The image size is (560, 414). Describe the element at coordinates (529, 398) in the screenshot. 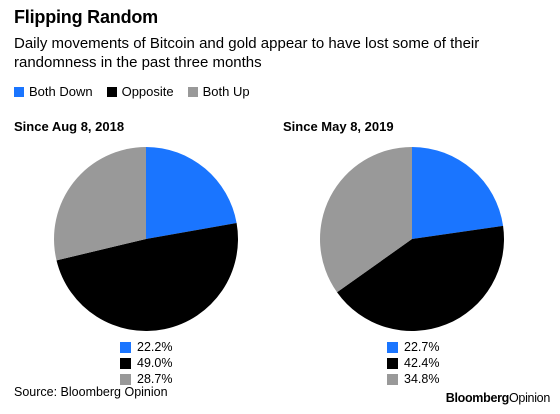

I see `brand-part2: Opinion` at that location.